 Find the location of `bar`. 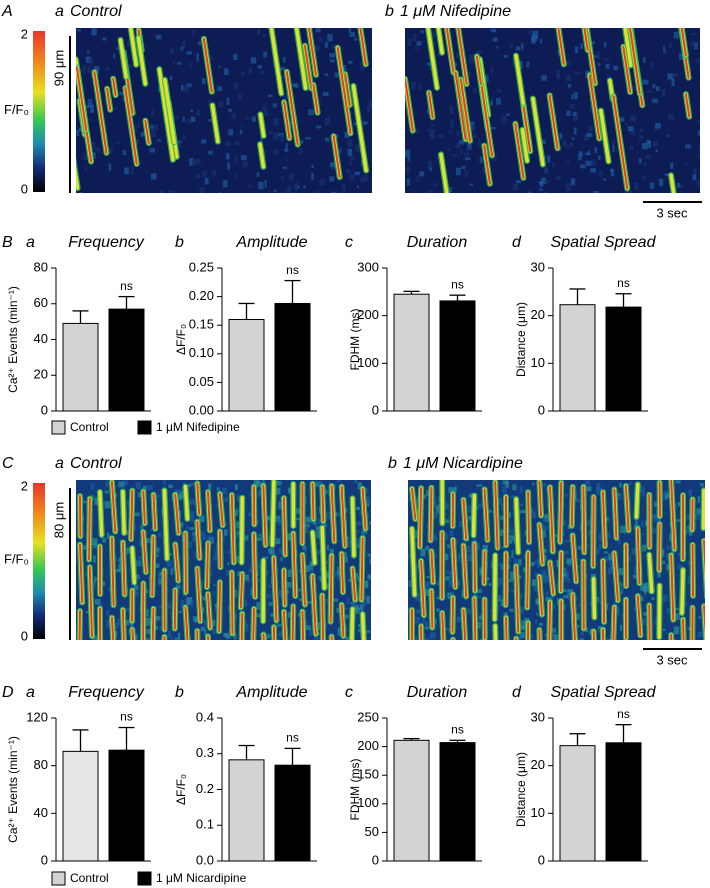

bar is located at coordinates (577, 358).